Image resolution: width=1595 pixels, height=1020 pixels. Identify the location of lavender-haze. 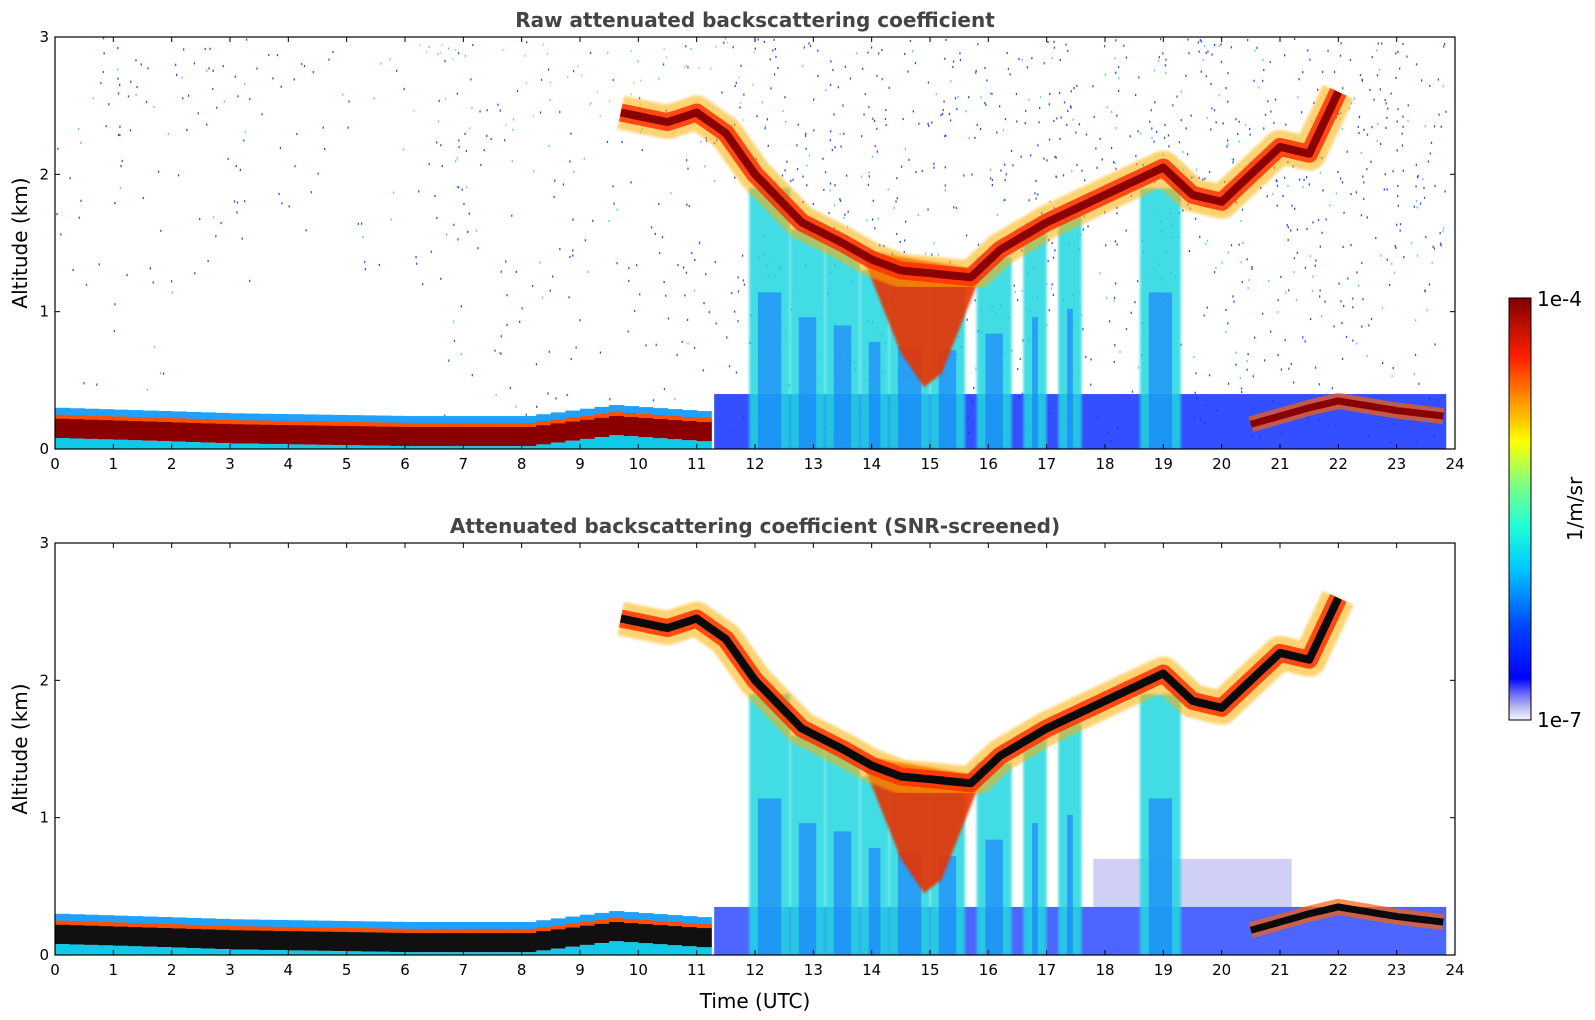
(1192, 882).